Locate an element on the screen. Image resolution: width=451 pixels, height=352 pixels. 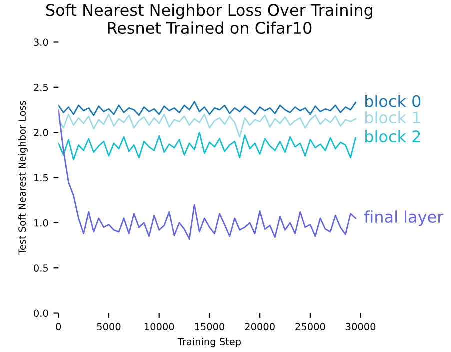
x-tick-label: 0 is located at coordinates (59, 327).